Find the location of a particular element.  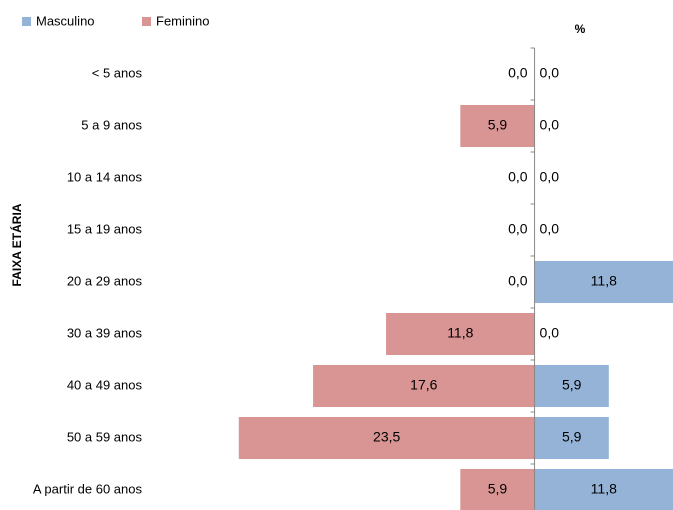

chart-title: % is located at coordinates (580, 29).